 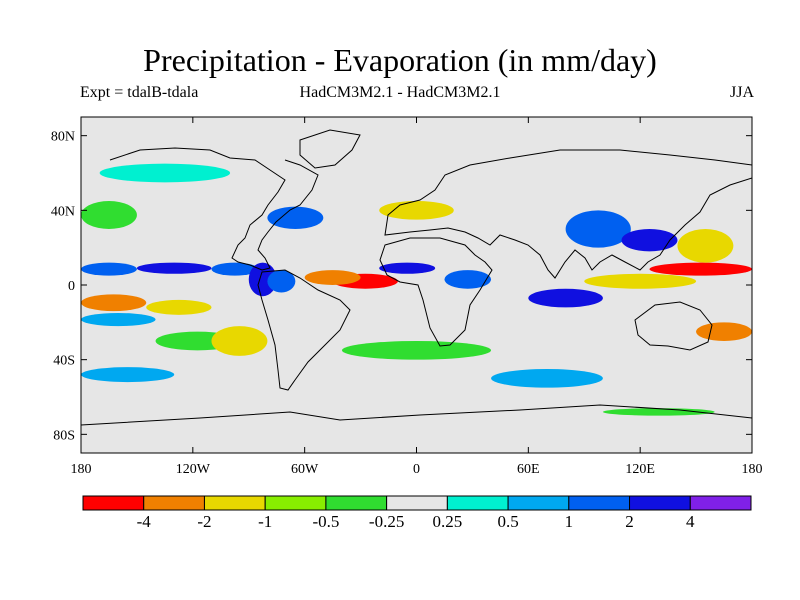 I want to click on colorbar-label: 4, so click(x=690, y=521).